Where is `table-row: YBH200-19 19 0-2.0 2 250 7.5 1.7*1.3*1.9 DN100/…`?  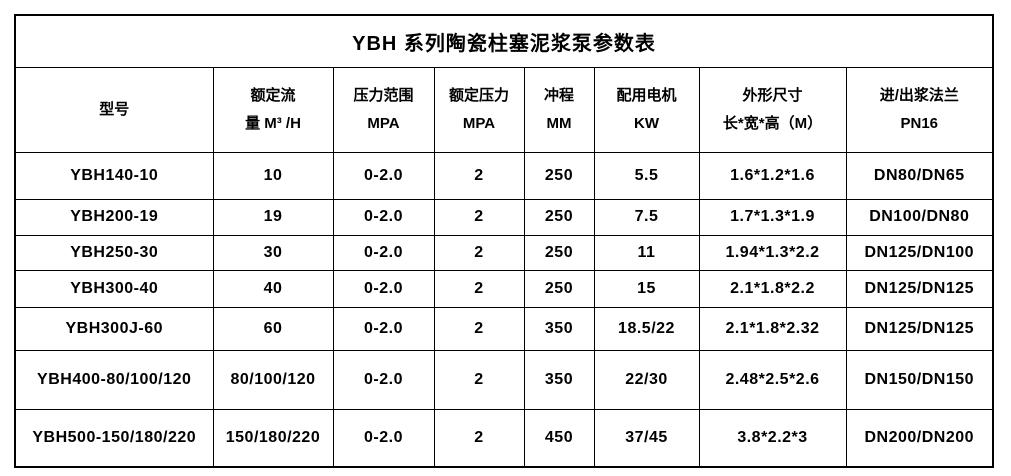 table-row: YBH200-19 19 0-2.0 2 250 7.5 1.7*1.3*1.9 DN100/… is located at coordinates (504, 217).